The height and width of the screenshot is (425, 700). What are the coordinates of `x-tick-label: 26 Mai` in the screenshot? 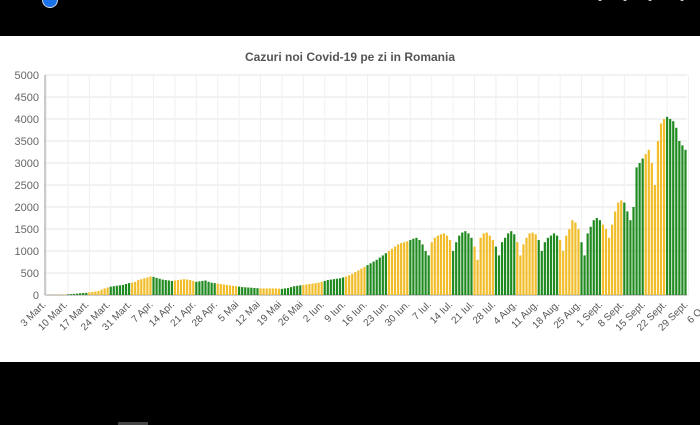 It's located at (290, 313).